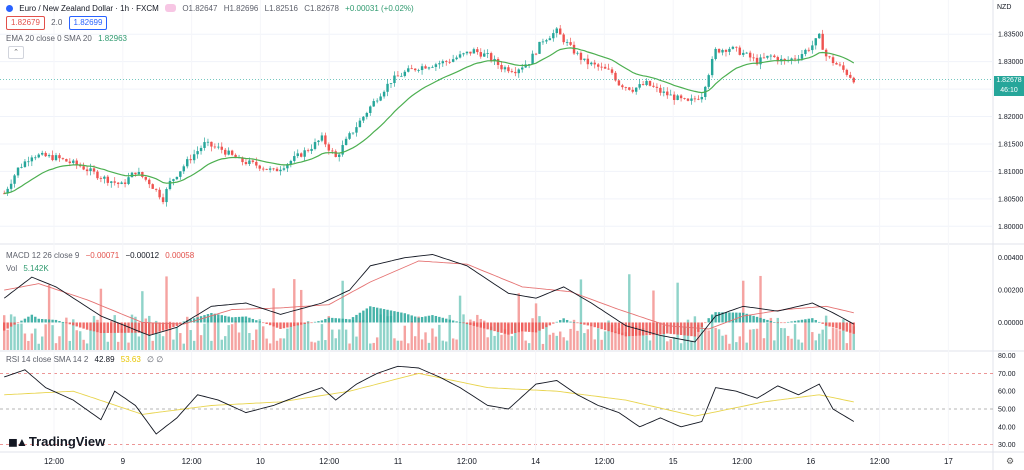 This screenshot has height=470, width=1024. Describe the element at coordinates (1010, 461) in the screenshot. I see `settings-gear-icon: ⚙` at that location.